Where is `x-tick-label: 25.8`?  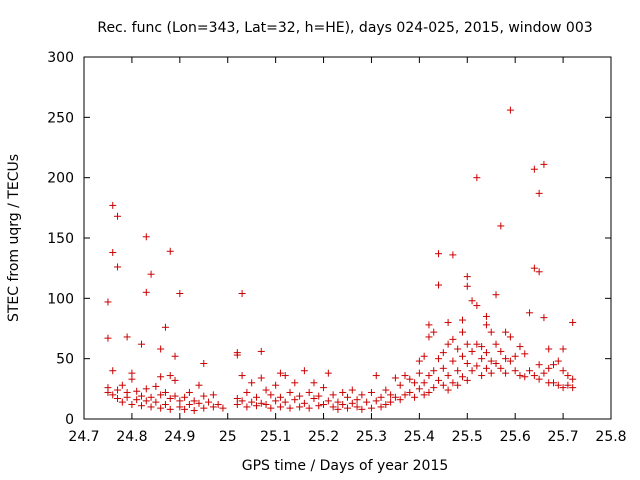
x-tick-label: 25.8 is located at coordinates (610, 437).